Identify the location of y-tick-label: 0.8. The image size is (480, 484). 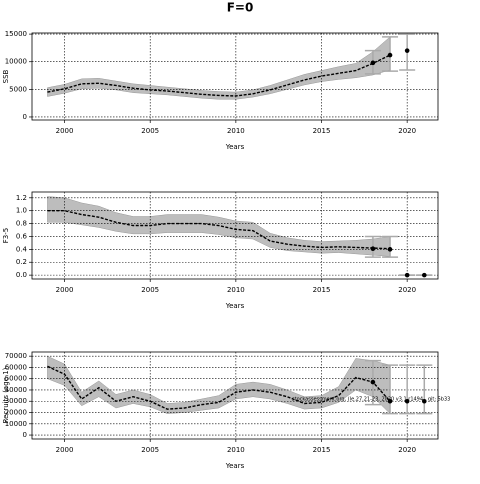
(21, 224).